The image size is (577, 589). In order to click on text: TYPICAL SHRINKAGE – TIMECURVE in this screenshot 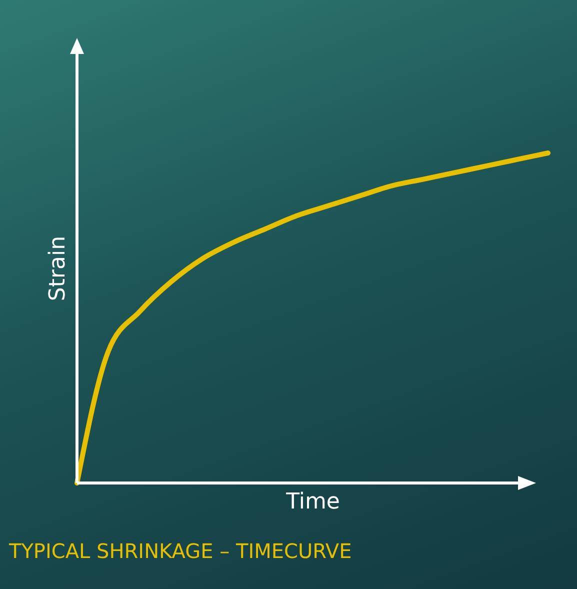, I will do `click(180, 551)`.